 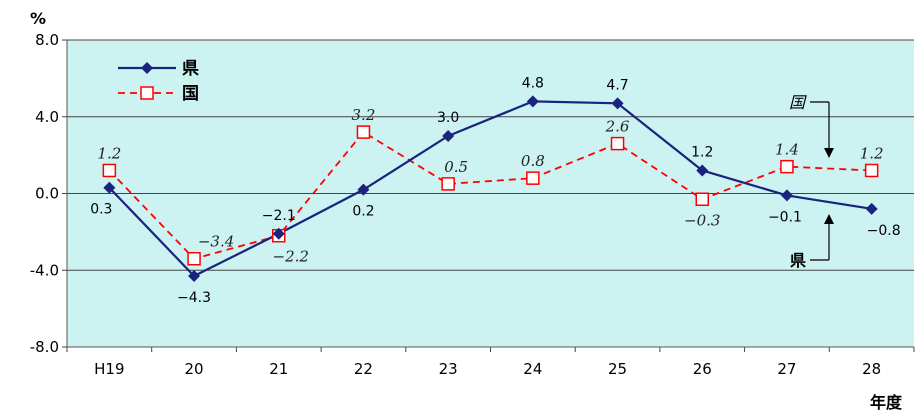 I want to click on data-label-ken: 1.2, so click(x=702, y=152).